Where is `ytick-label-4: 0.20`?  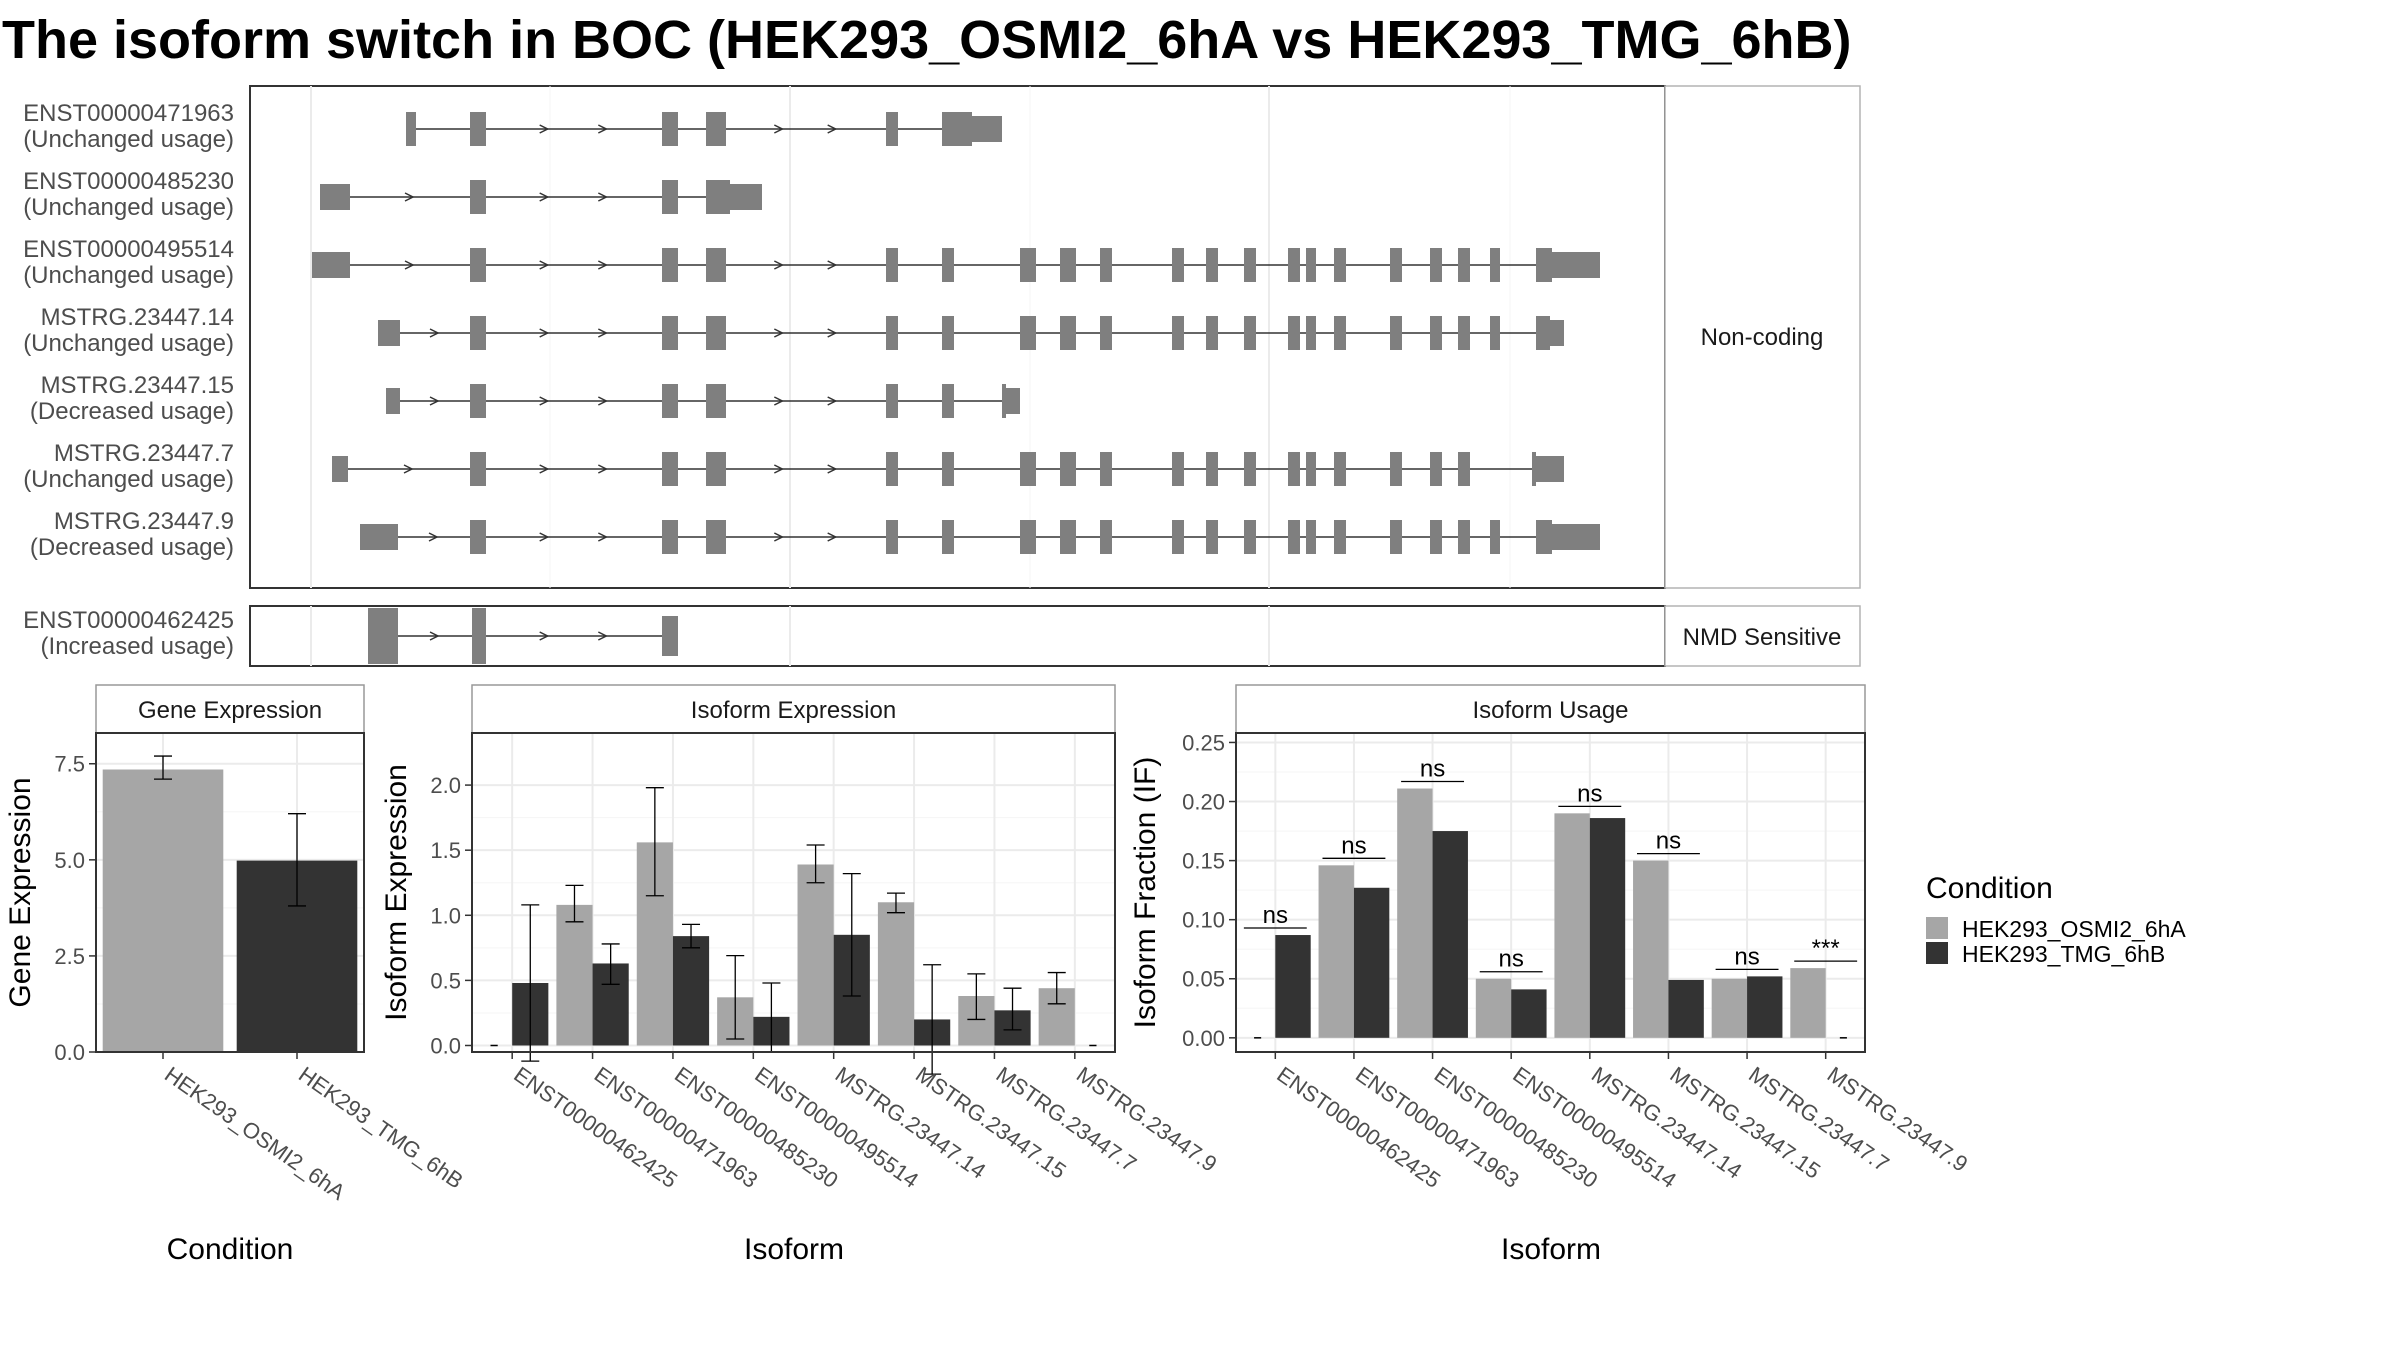 ytick-label-4: 0.20 is located at coordinates (1203, 802).